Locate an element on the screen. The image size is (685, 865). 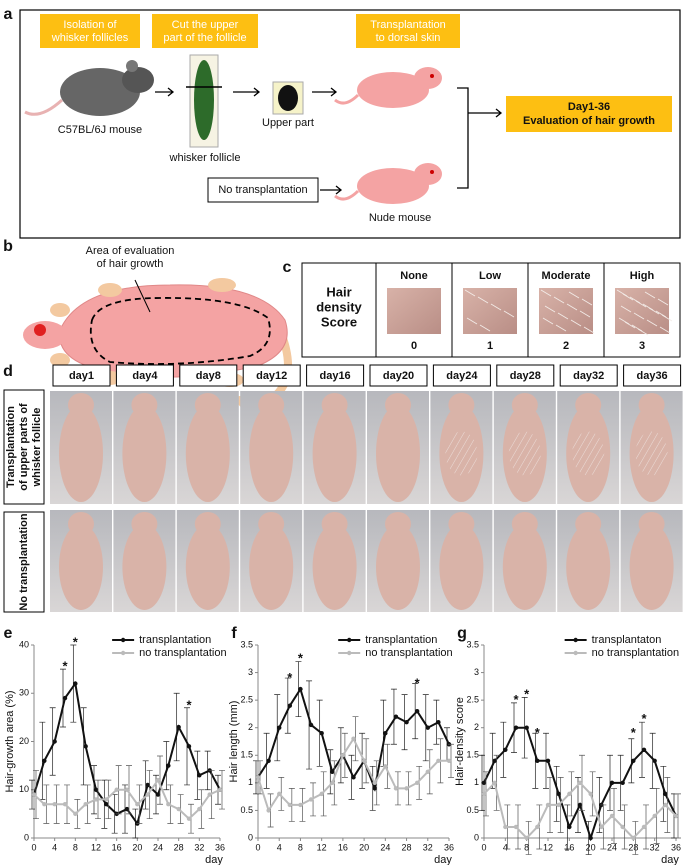
upper-label: Upper part is located at coordinates (288, 123).